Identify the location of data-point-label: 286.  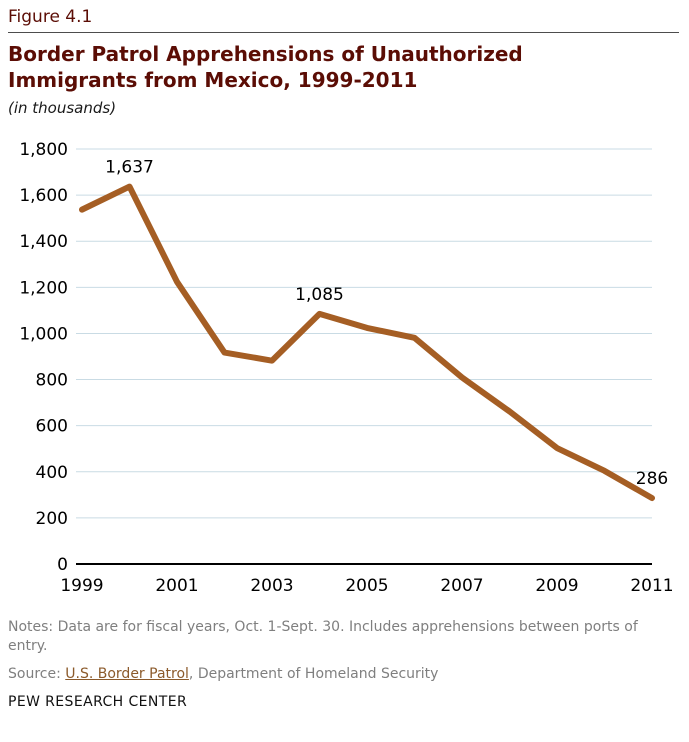
(652, 479).